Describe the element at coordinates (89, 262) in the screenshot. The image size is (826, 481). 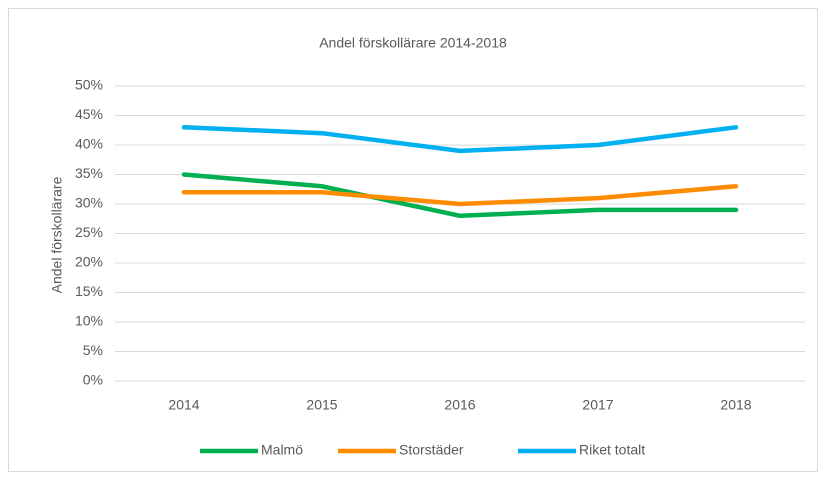
I see `y-tick-label: 20%` at that location.